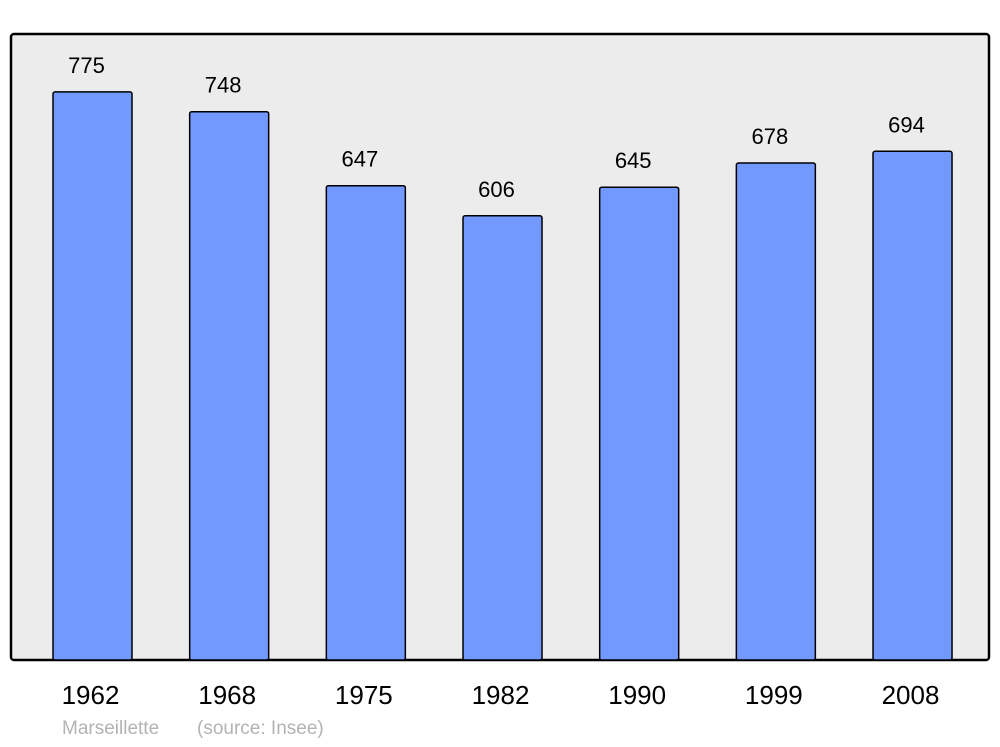 This screenshot has height=747, width=1000. Describe the element at coordinates (86, 65) in the screenshot. I see `data-label-1962: 775` at that location.